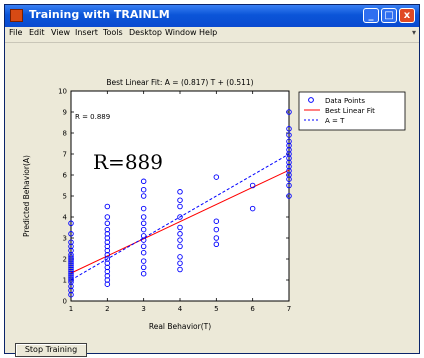 This screenshot has width=424, height=358. I want to click on legend-label-best-fit: Best Linear Fit, so click(350, 111).